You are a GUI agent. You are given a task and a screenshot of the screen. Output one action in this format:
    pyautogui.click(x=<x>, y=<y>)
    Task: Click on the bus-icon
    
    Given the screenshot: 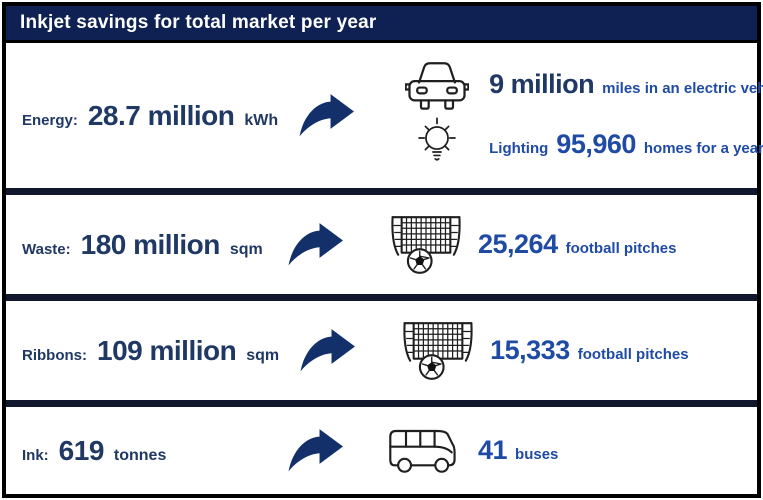 What is the action you would take?
    pyautogui.click(x=426, y=451)
    